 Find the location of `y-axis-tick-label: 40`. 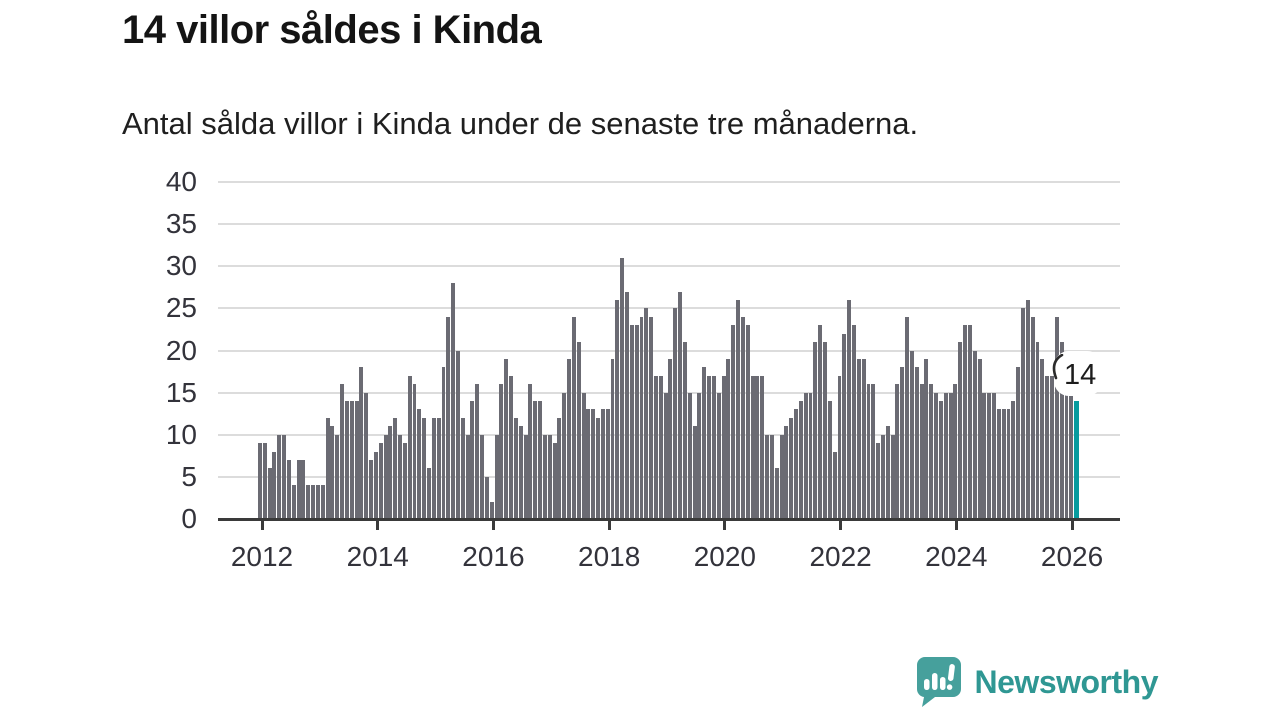

y-axis-tick-label: 40 is located at coordinates (181, 181).